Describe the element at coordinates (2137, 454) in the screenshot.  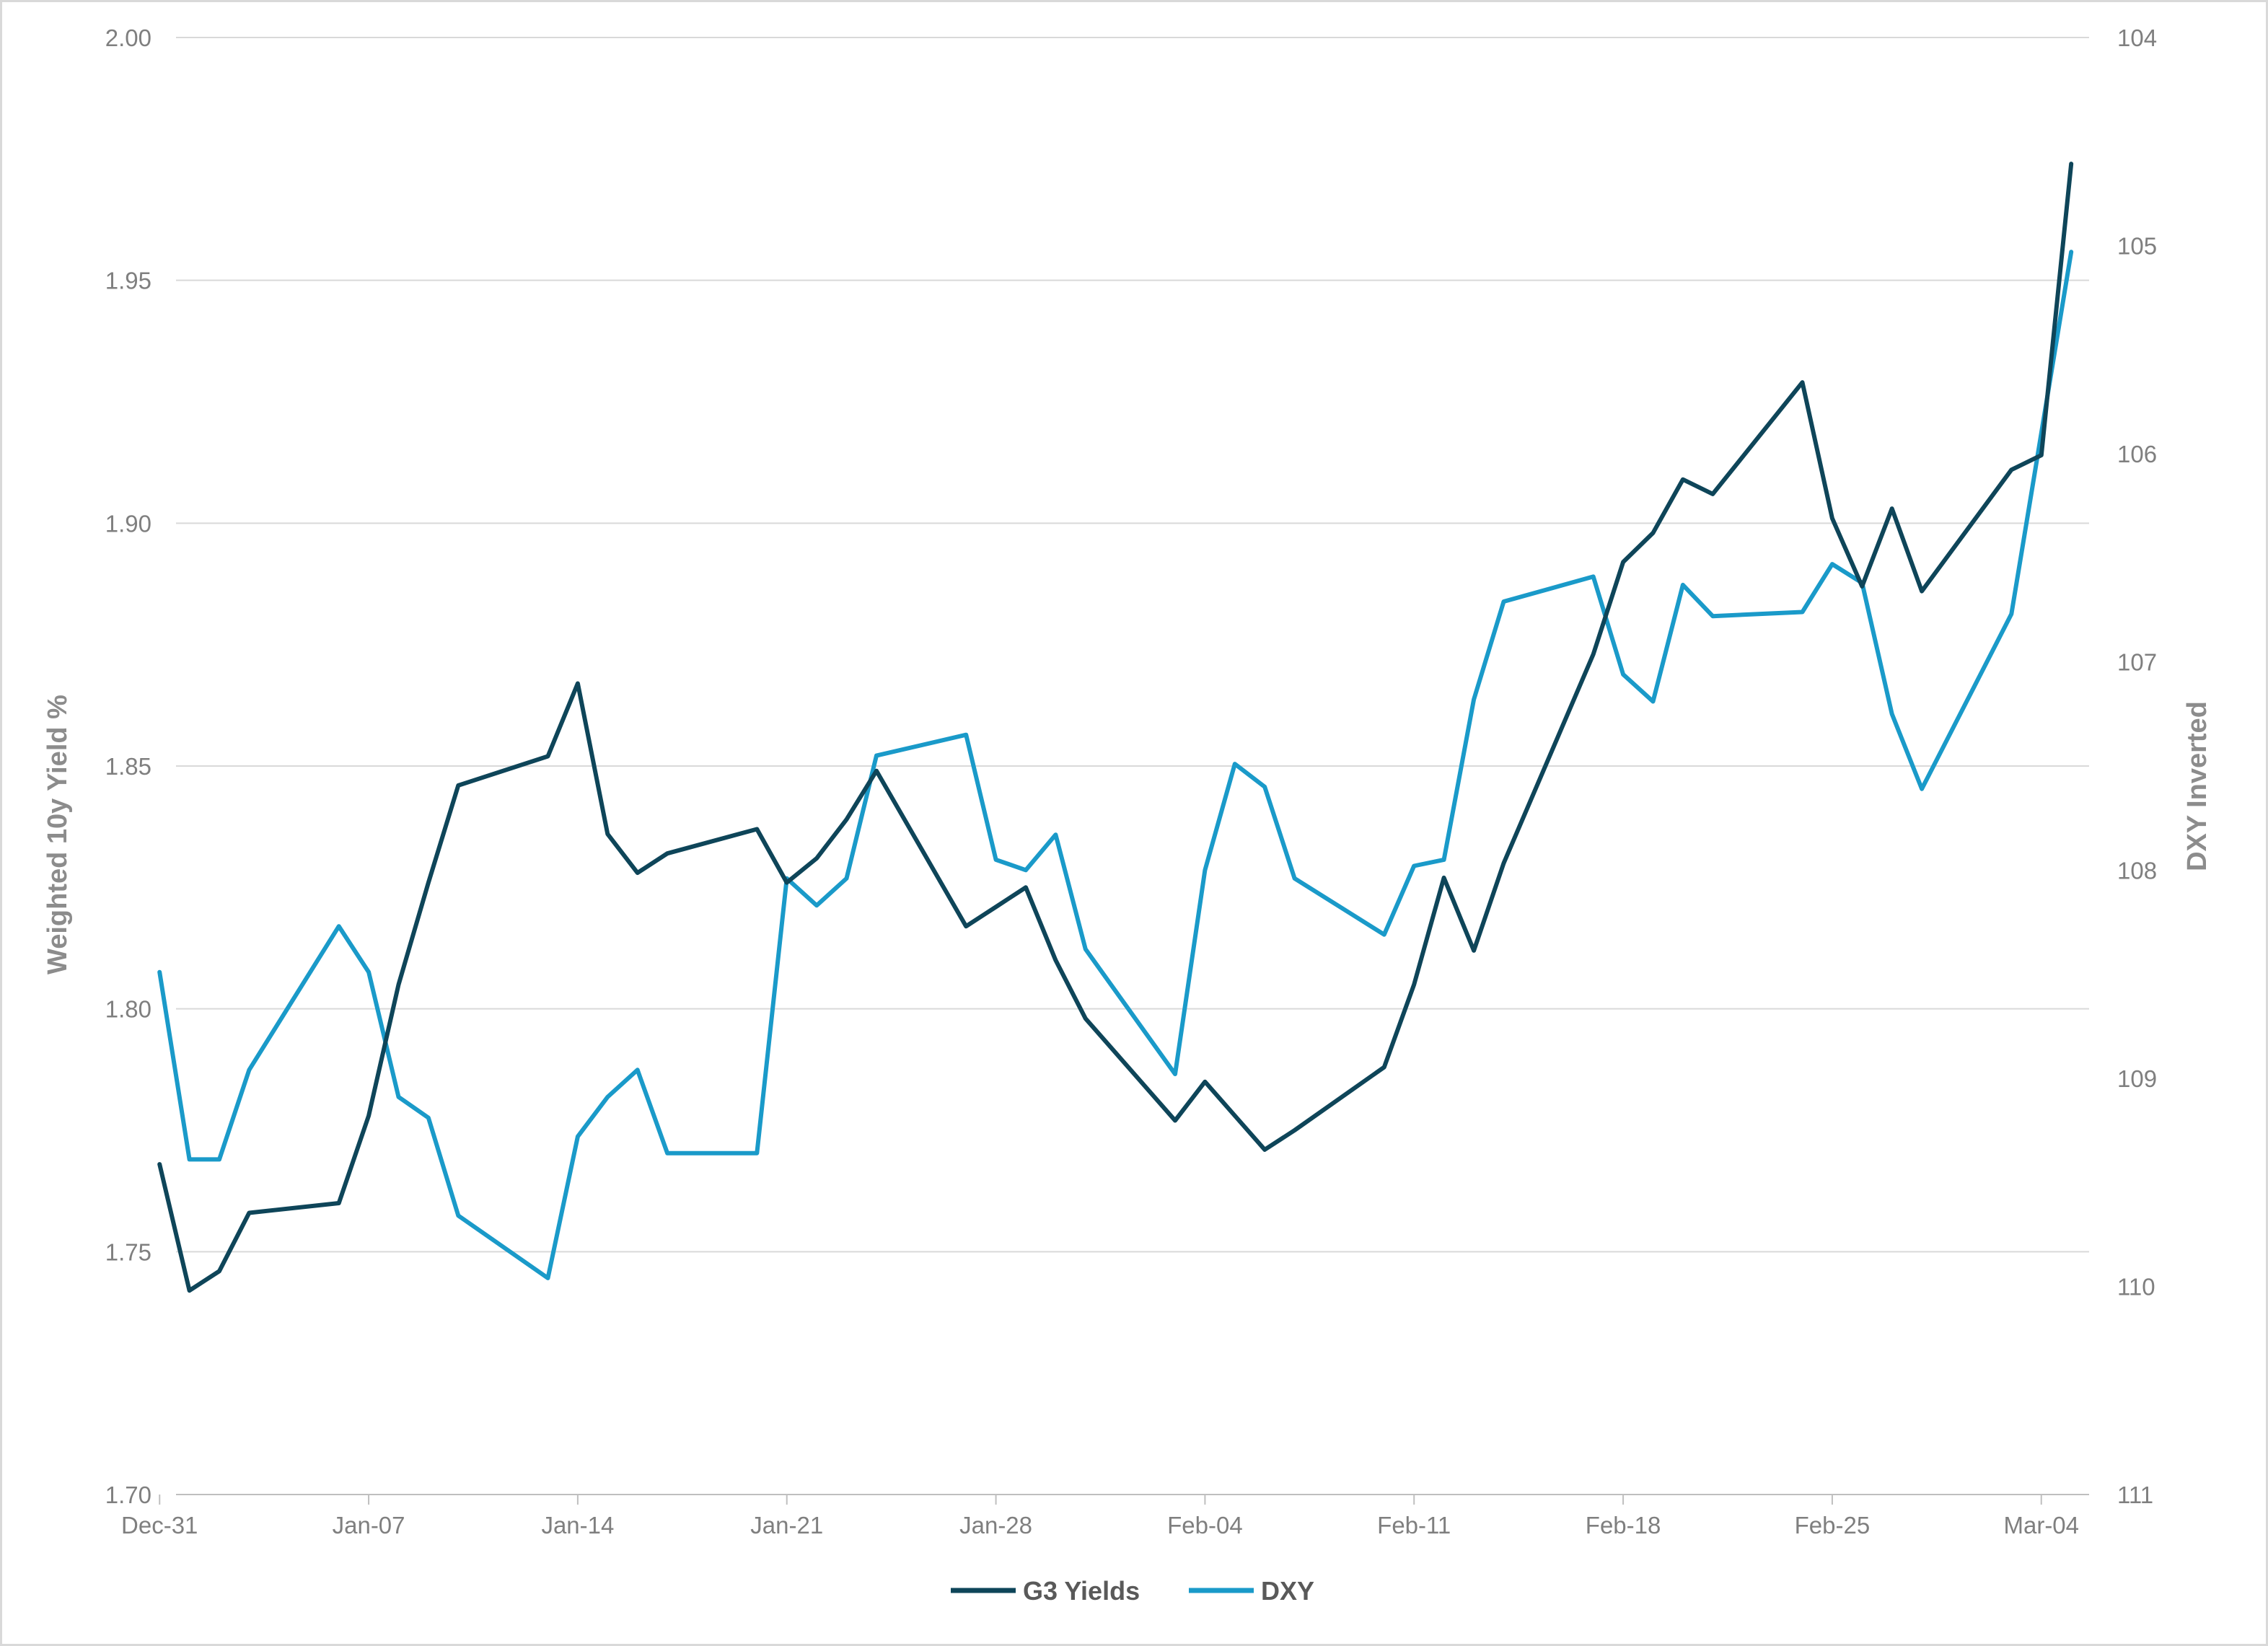
I see `y-right-tick-label: 106` at that location.